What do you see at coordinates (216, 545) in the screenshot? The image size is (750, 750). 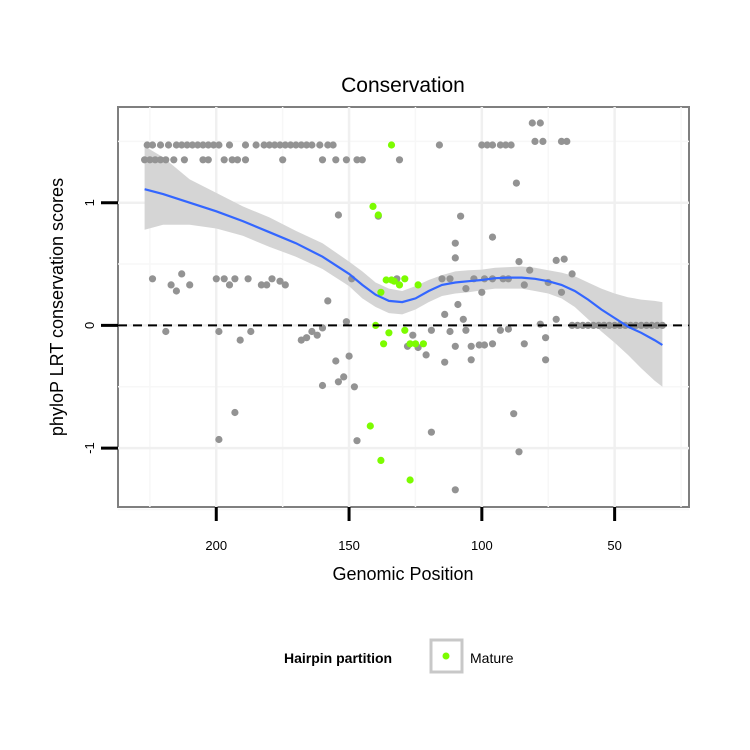 I see `x-tick-label: 200` at bounding box center [216, 545].